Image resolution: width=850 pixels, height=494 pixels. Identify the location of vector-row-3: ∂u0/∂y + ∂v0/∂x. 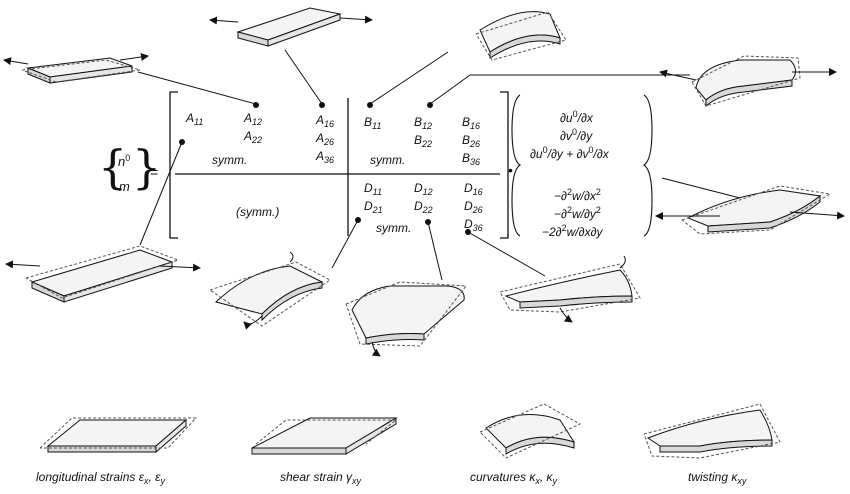
(569, 153).